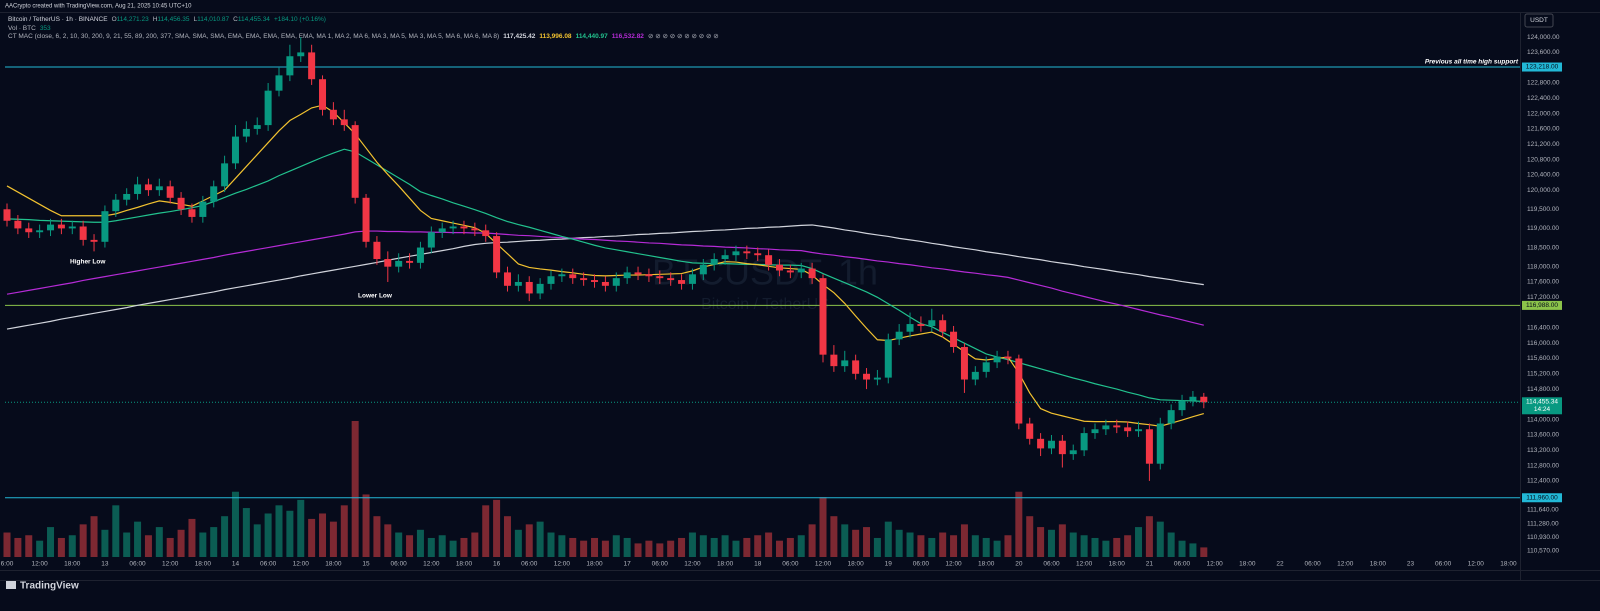 This screenshot has height=611, width=1600. What do you see at coordinates (1560, 296) in the screenshot?
I see `price-axis` at bounding box center [1560, 296].